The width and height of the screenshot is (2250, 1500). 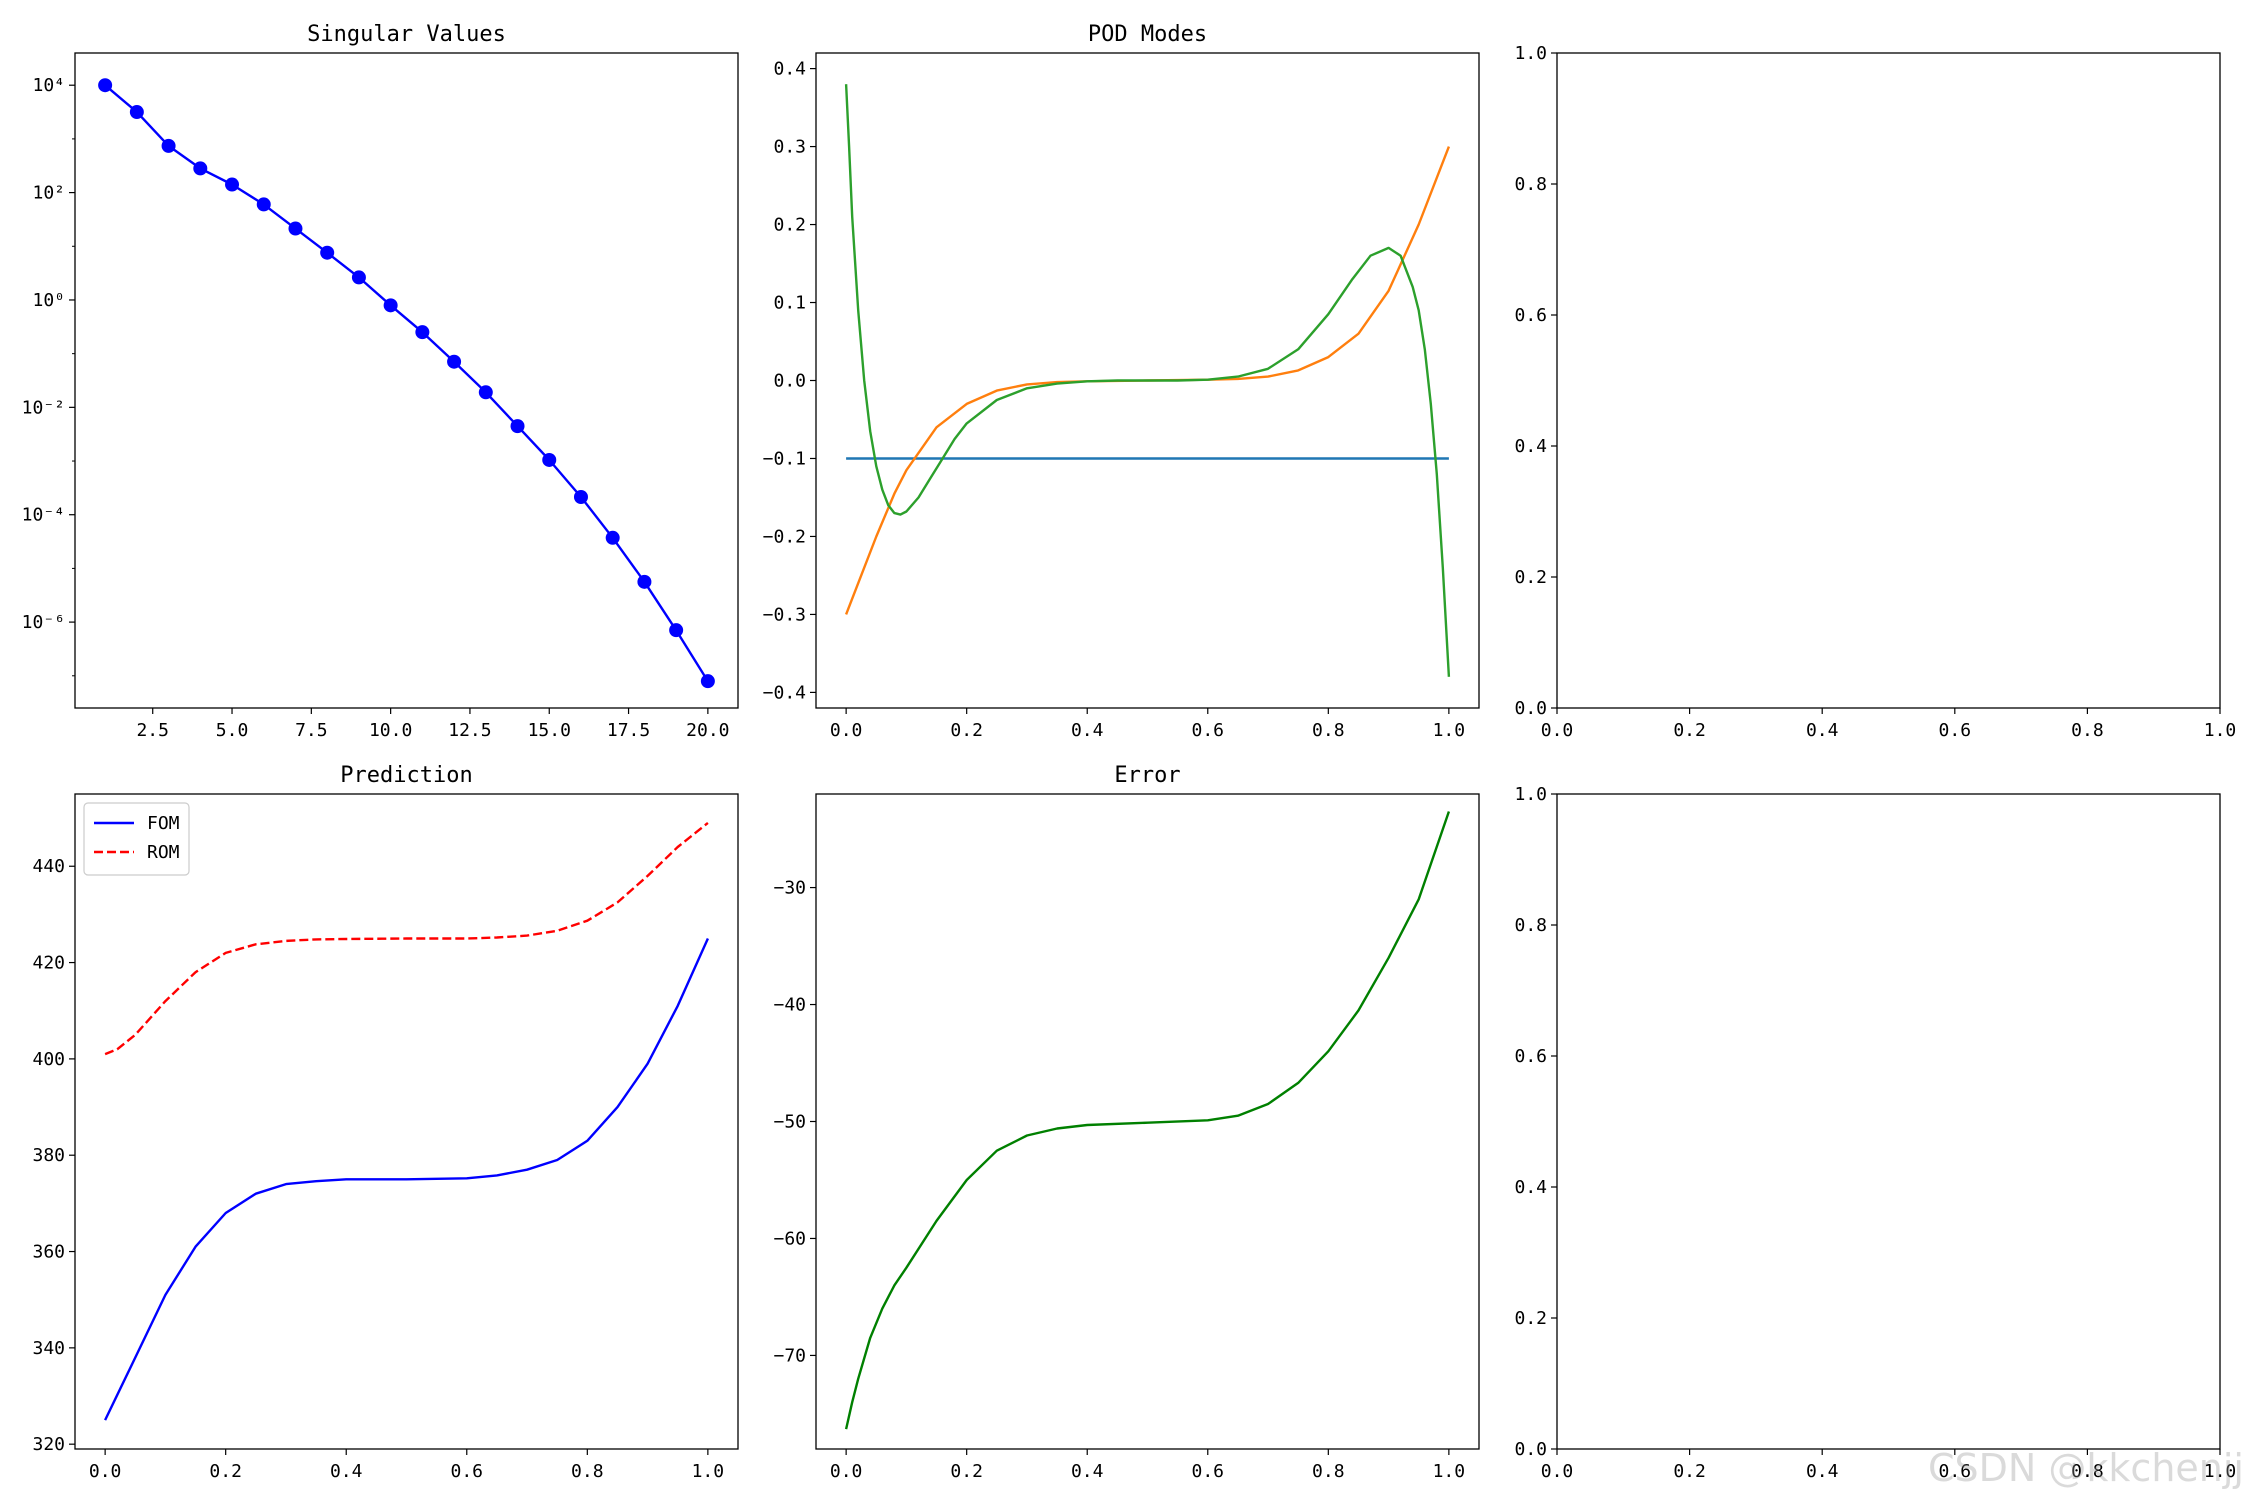 I want to click on watermark: CSDN @kkchenjj, so click(x=2086, y=1468).